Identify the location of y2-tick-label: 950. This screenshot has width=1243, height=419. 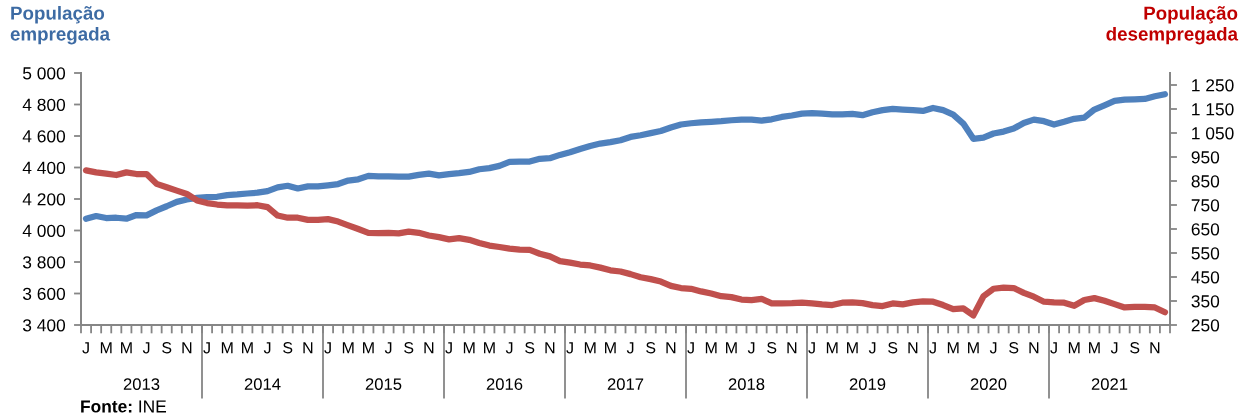
(1205, 157).